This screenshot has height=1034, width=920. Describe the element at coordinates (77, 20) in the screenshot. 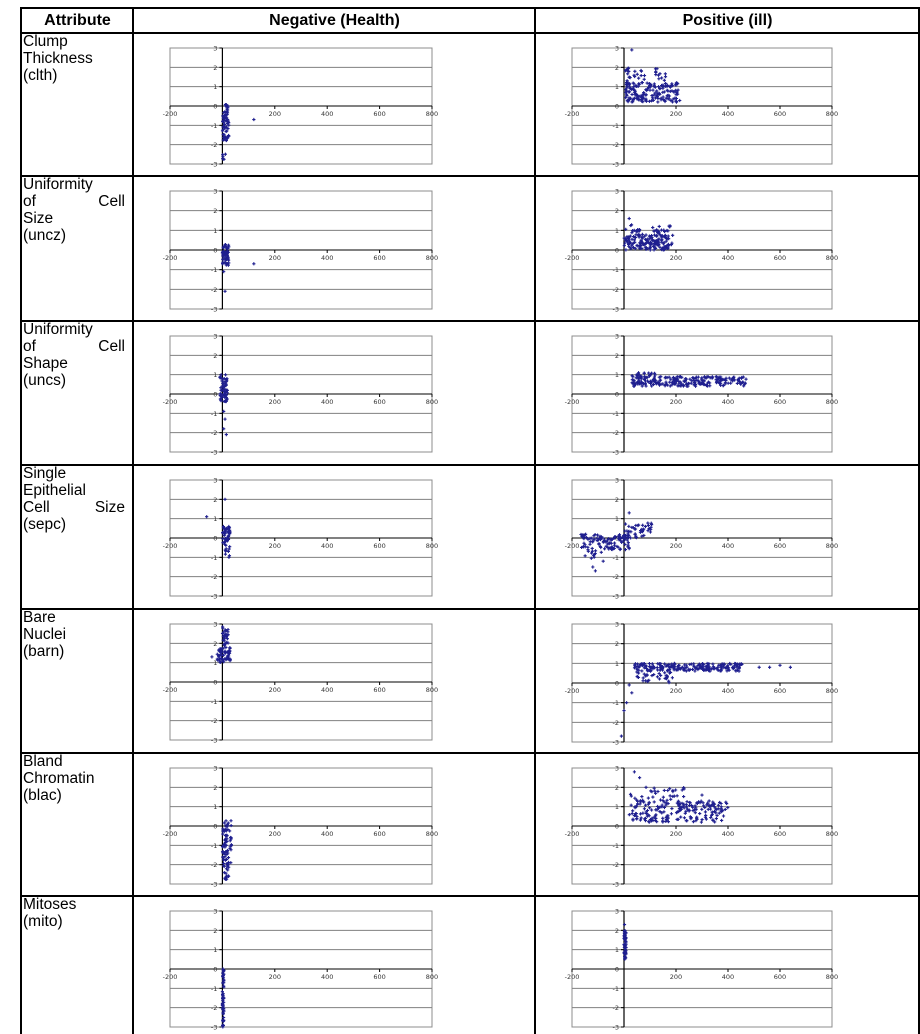

I see `header-attribute: Attribute` at that location.